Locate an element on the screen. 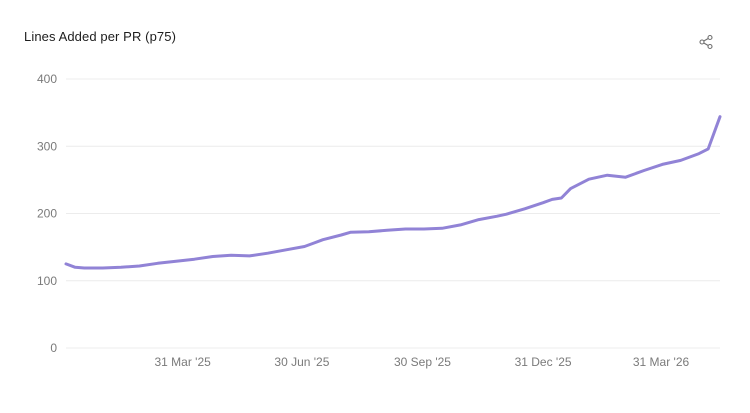 This screenshot has height=413, width=750. share-button is located at coordinates (706, 42).